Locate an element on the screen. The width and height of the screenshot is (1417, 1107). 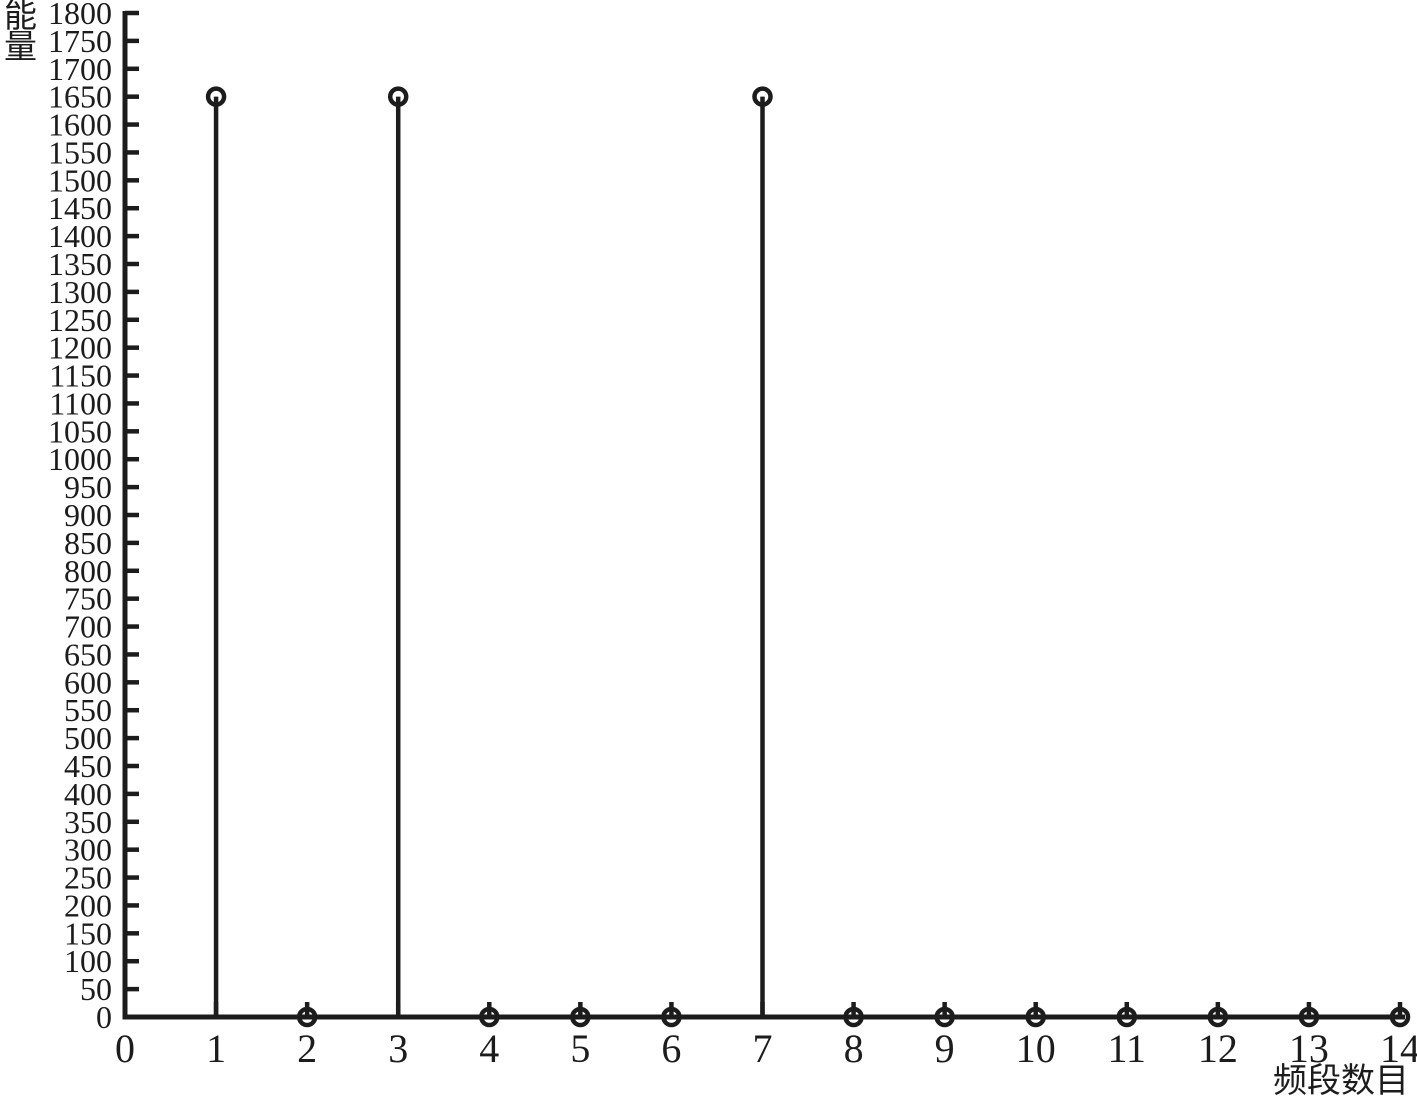
y-axis-title: 能量 is located at coordinates (20, 33).